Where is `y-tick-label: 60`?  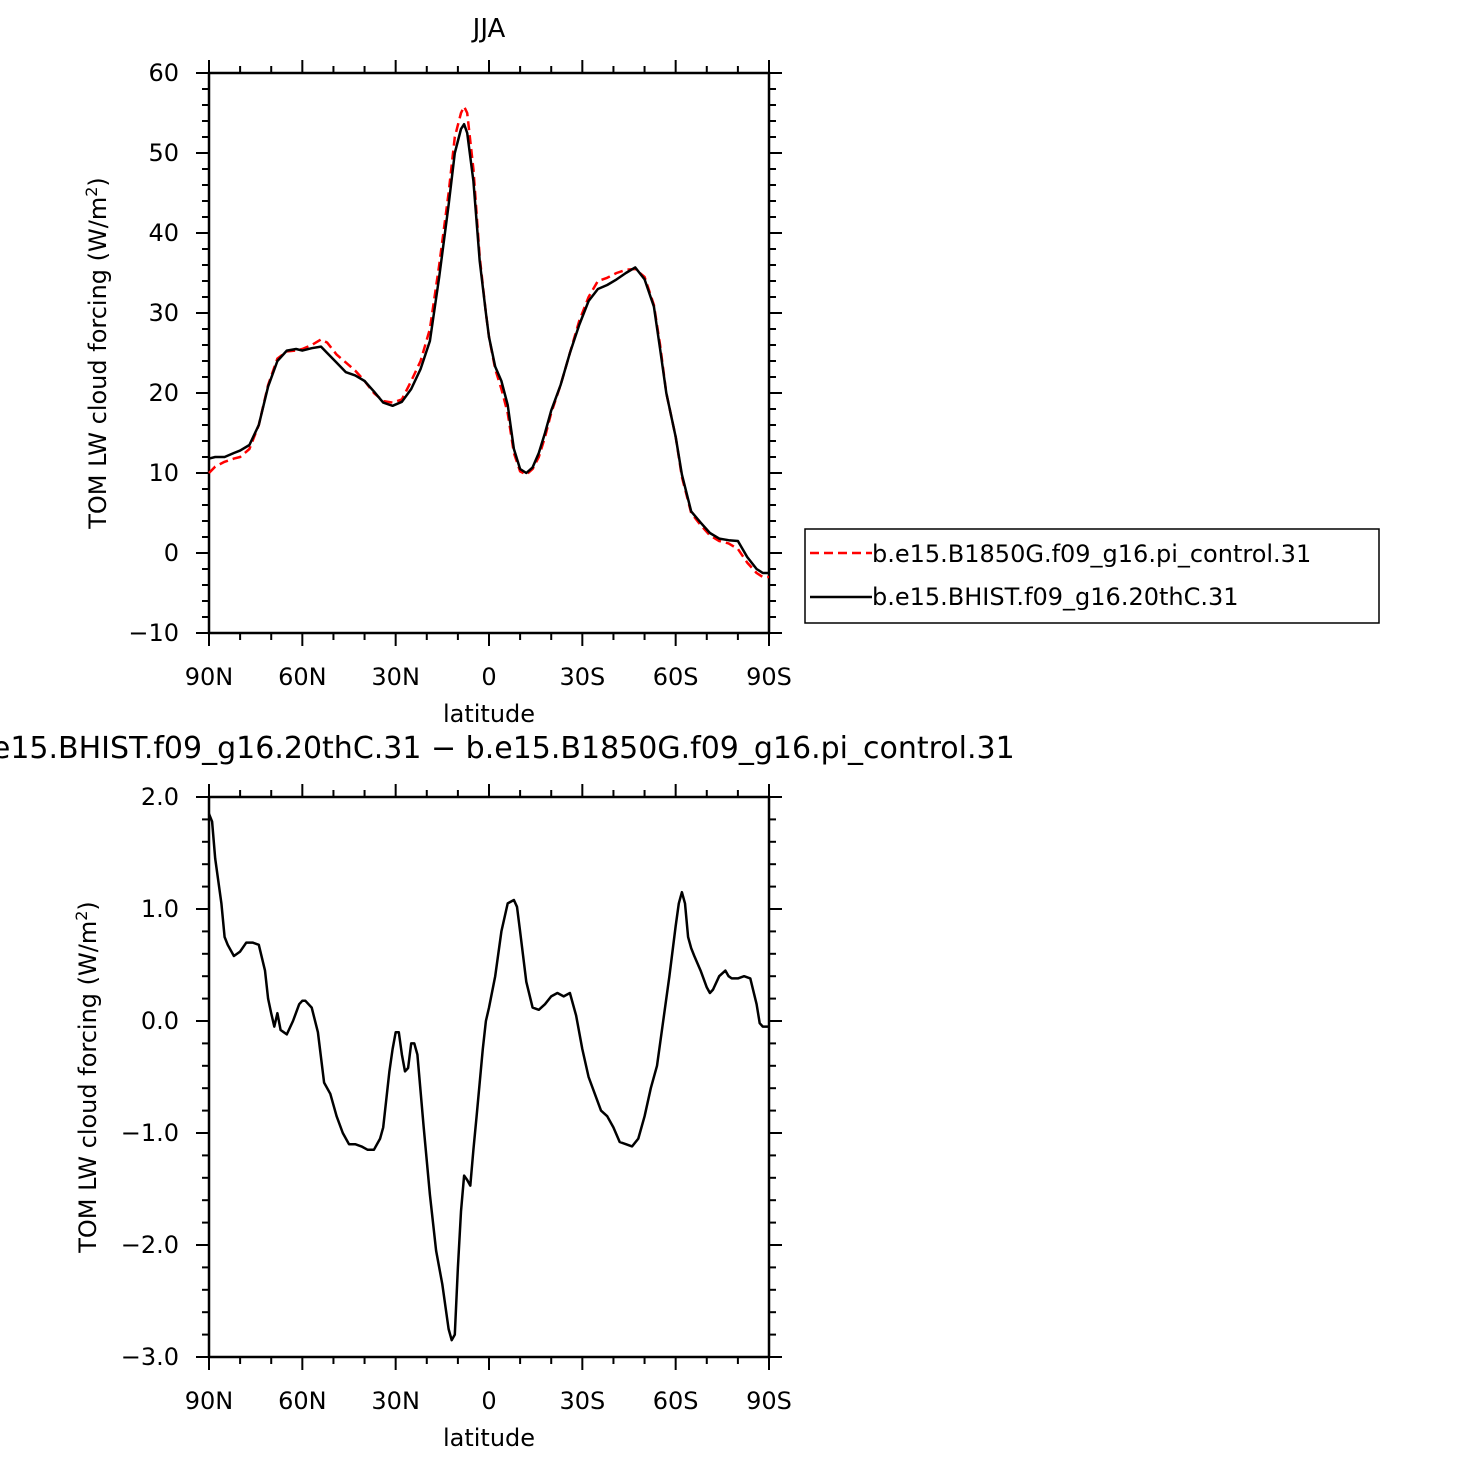
y-tick-label: 60 is located at coordinates (163, 73).